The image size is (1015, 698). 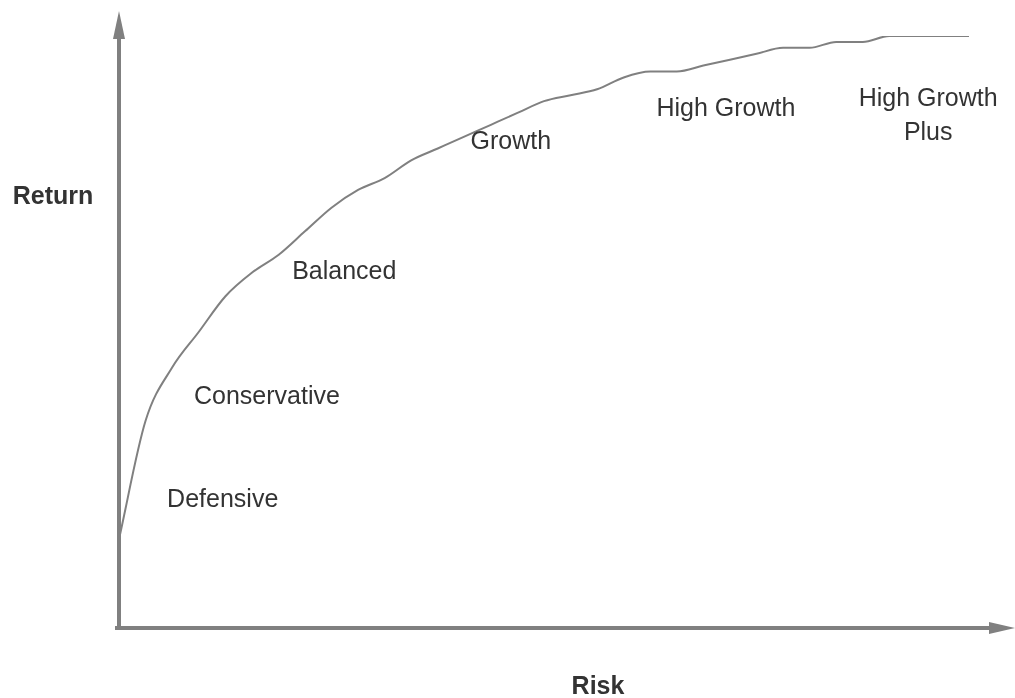 What do you see at coordinates (344, 270) in the screenshot?
I see `annotation: Balanced` at bounding box center [344, 270].